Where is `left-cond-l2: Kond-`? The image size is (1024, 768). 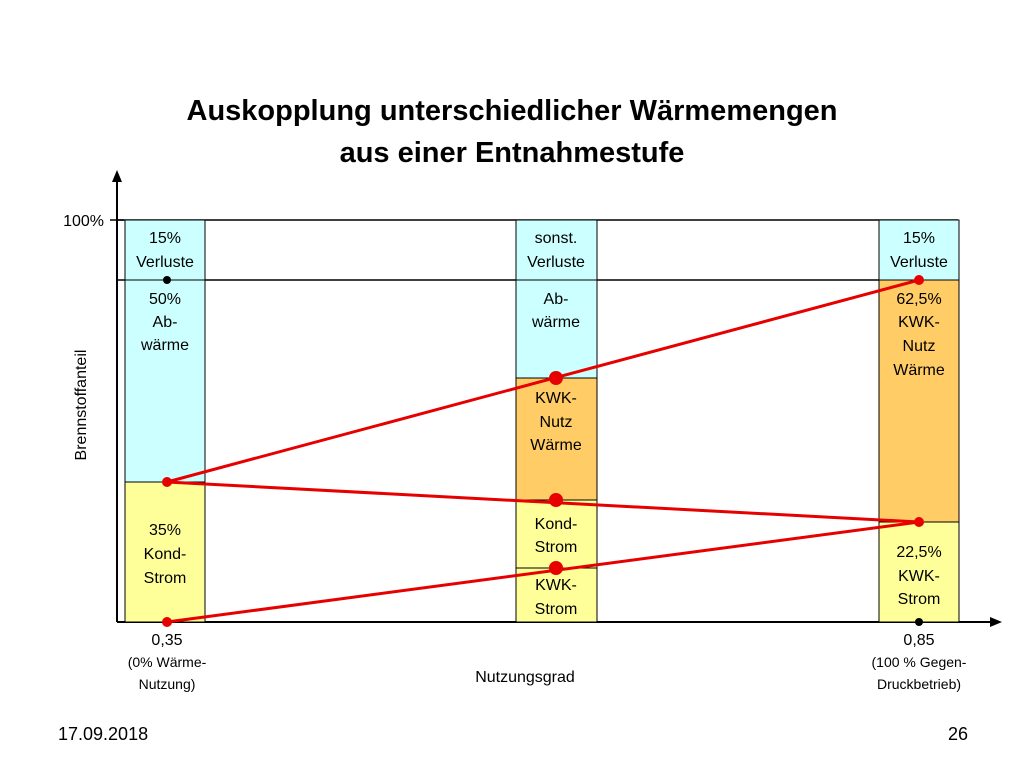
left-cond-l2: Kond- is located at coordinates (165, 554).